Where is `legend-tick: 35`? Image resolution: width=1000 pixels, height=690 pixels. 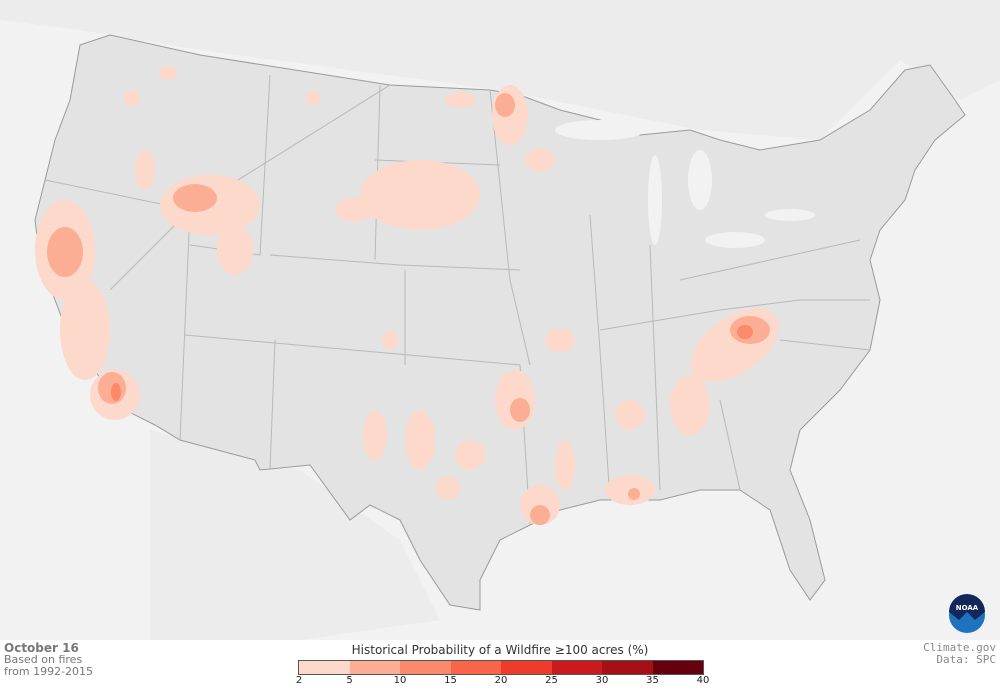
legend-tick: 35 is located at coordinates (652, 680).